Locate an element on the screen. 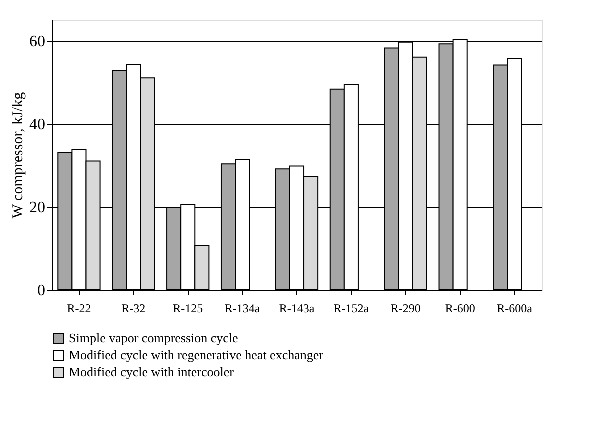 Image resolution: width=600 pixels, height=431 pixels. x-tick-label: R-600 is located at coordinates (460, 309).